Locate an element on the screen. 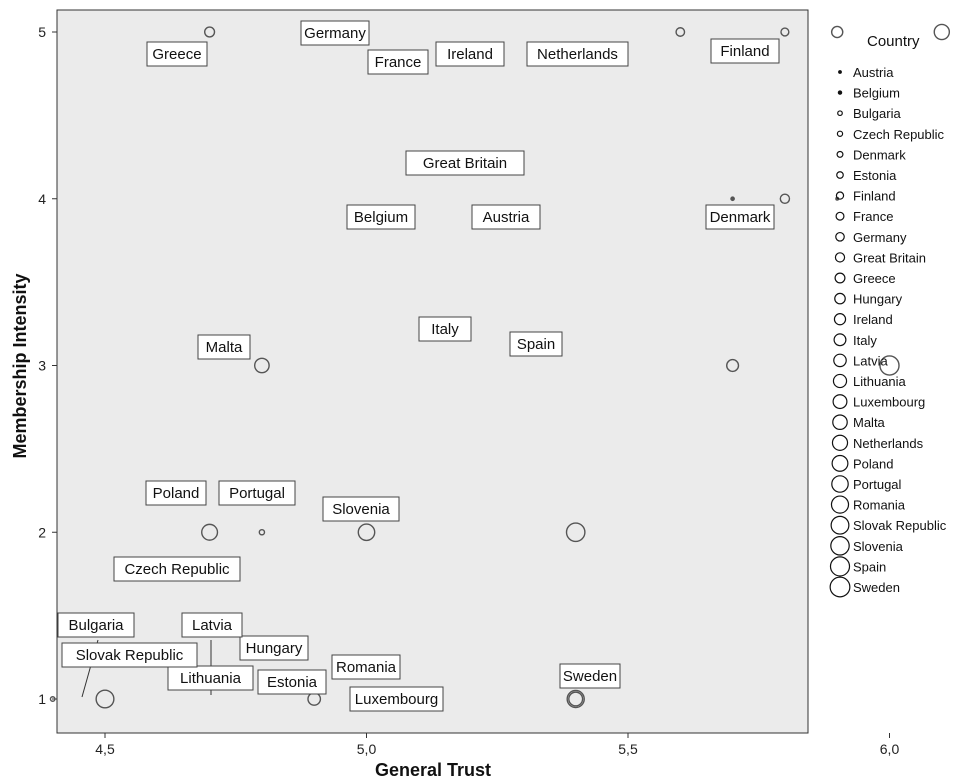 The height and width of the screenshot is (781, 977). label-text: Greece is located at coordinates (176, 54).